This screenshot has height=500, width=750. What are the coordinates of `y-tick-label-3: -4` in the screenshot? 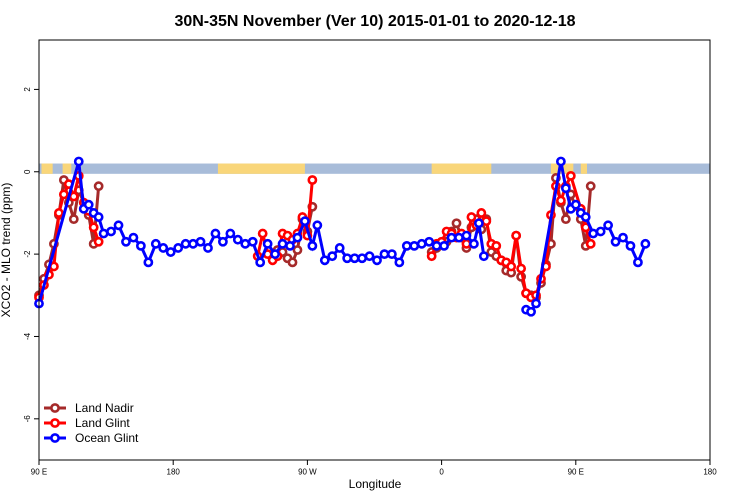 It's located at (27, 336).